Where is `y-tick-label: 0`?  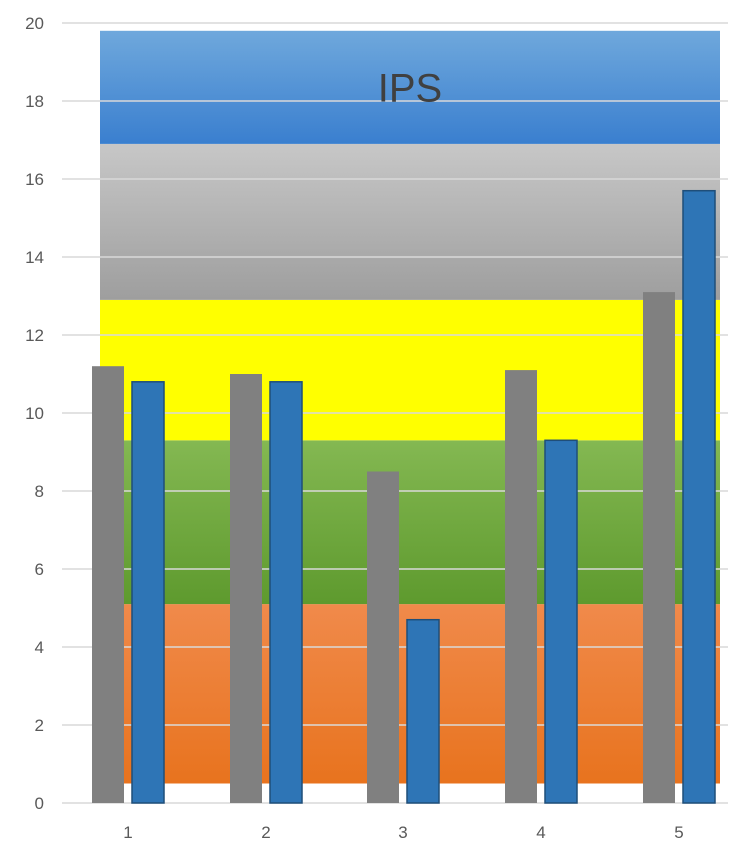
y-tick-label: 0 is located at coordinates (39, 803).